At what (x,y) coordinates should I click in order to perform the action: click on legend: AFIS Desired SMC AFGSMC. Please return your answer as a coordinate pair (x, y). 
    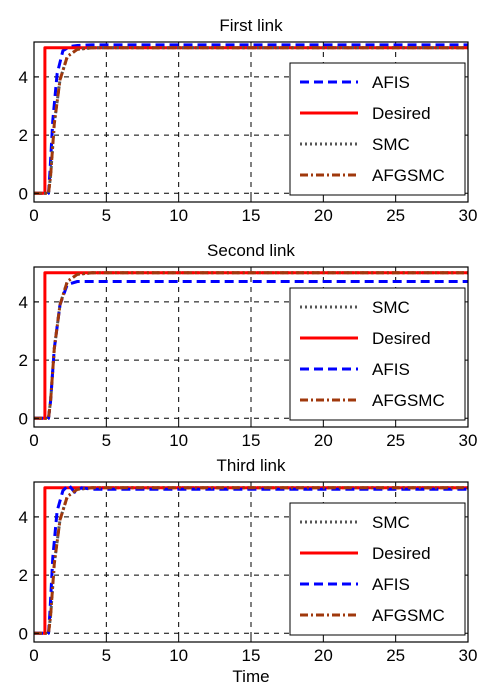
    Looking at the image, I should click on (377, 129).